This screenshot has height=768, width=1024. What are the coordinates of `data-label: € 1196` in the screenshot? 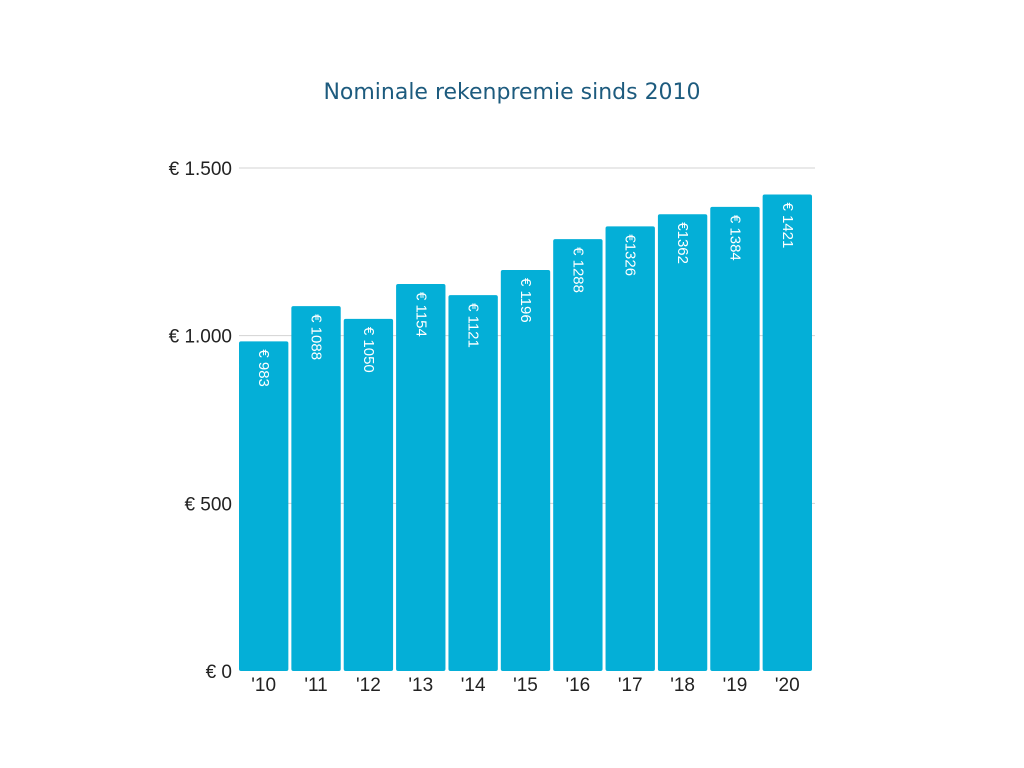 It's located at (525, 300).